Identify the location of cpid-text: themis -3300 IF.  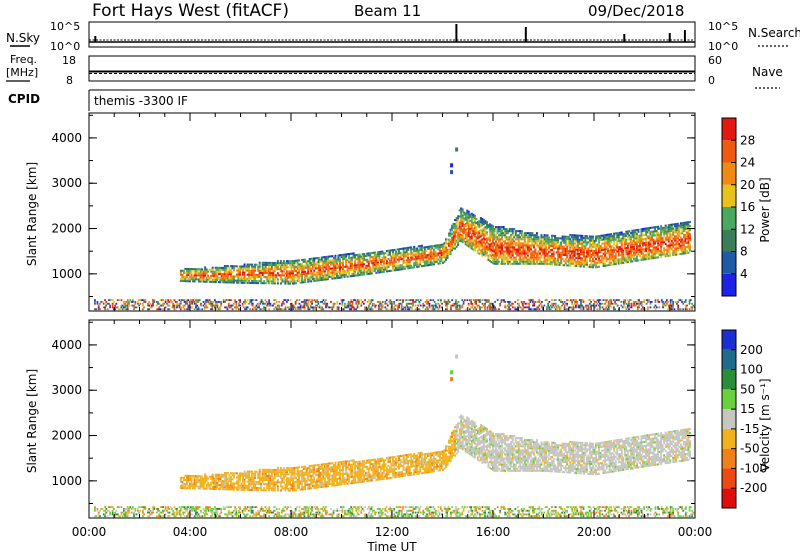
(141, 101).